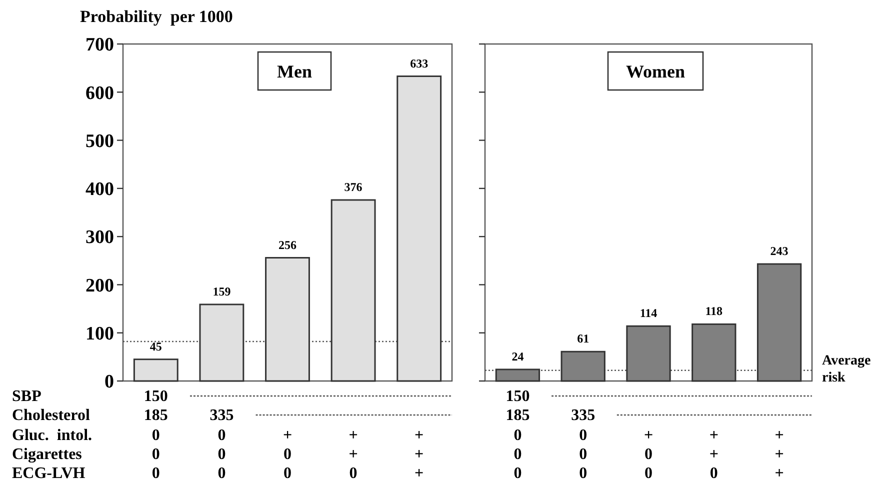 This screenshot has height=488, width=889. I want to click on data-label: 243, so click(779, 251).